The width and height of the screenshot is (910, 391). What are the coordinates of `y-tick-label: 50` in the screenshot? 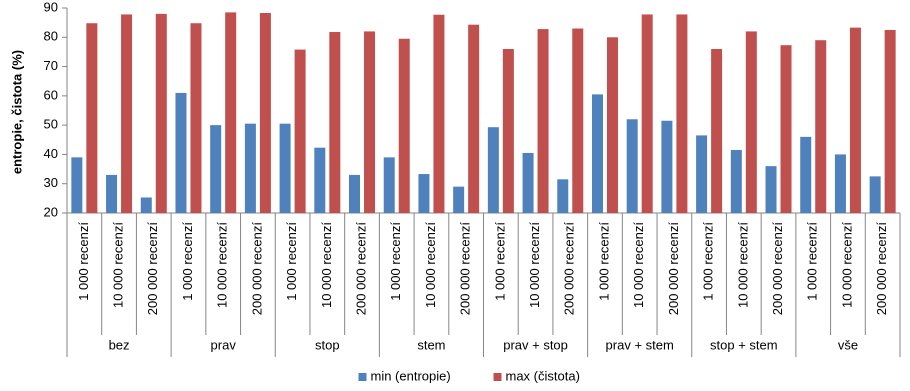 It's located at (51, 124).